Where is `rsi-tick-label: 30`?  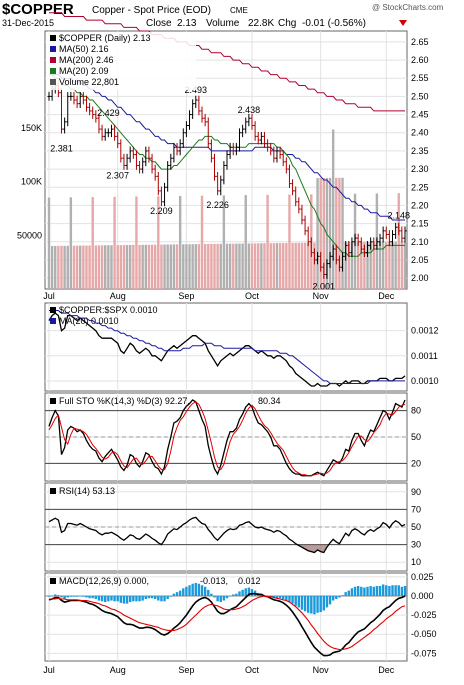
rsi-tick-label: 30 is located at coordinates (416, 545).